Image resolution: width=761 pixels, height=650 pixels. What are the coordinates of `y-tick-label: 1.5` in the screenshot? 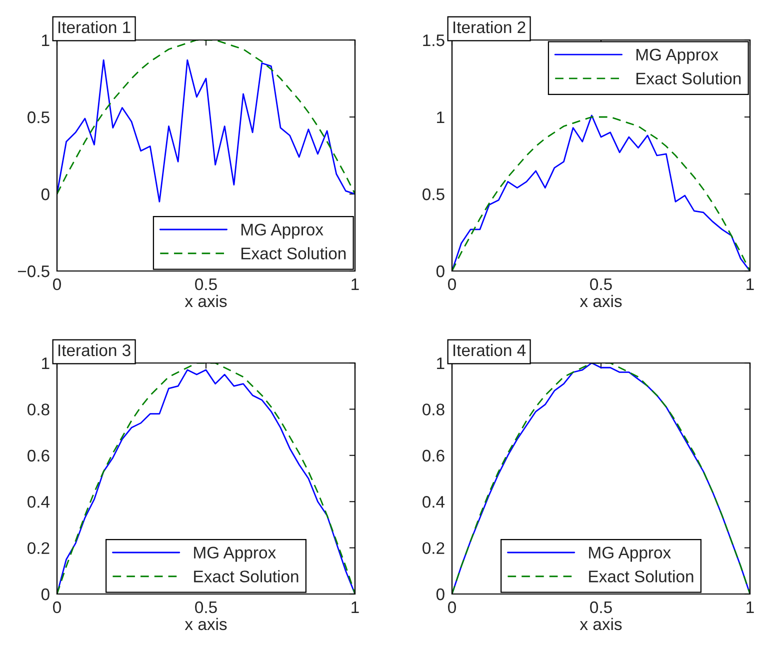 It's located at (433, 40).